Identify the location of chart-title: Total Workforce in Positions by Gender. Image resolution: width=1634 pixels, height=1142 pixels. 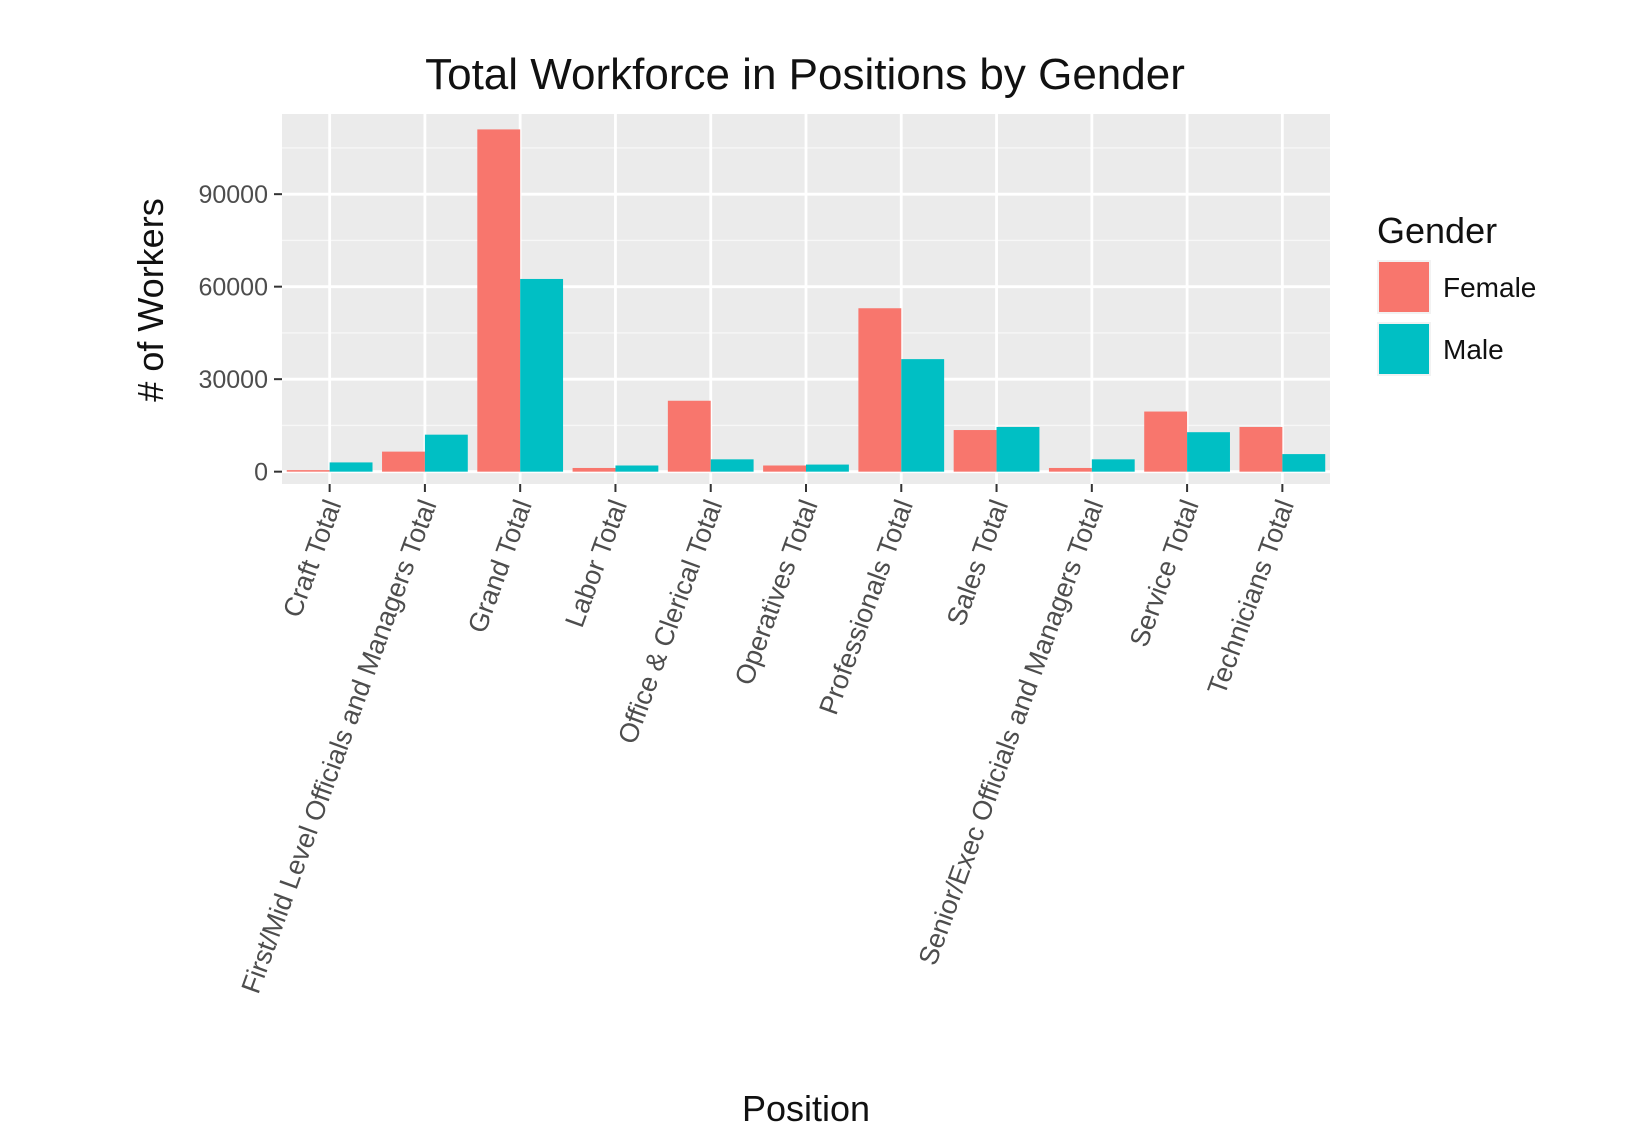
(805, 74).